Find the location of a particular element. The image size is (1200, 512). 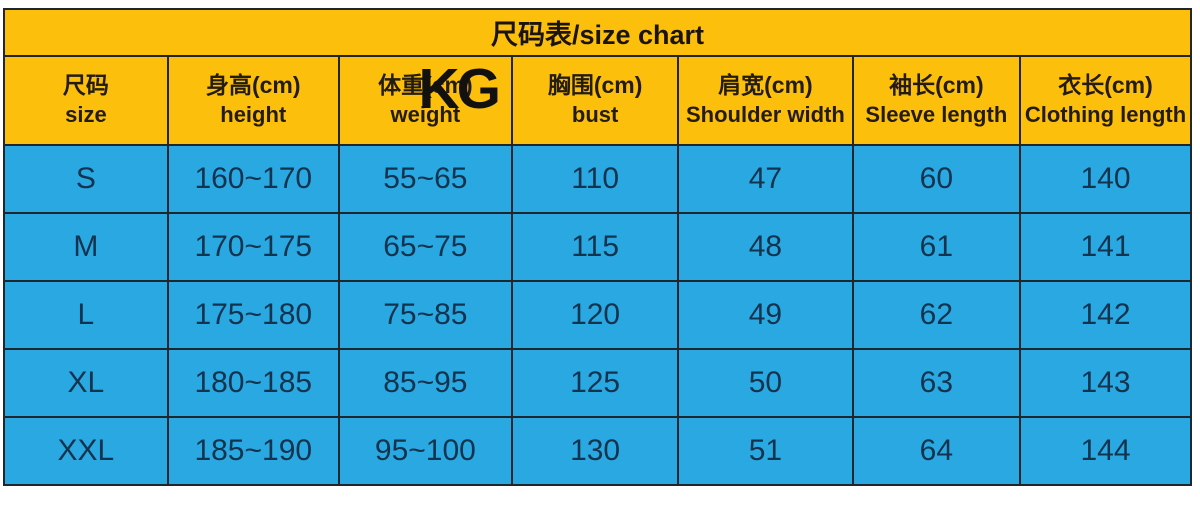

col-header-bust-cn: 胸围(cm) is located at coordinates (595, 85).